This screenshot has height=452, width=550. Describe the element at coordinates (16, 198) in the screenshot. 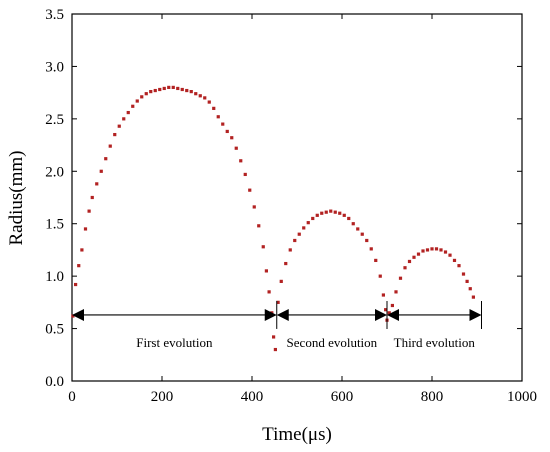

I see `y-axis-label: Radius(mm)` at that location.